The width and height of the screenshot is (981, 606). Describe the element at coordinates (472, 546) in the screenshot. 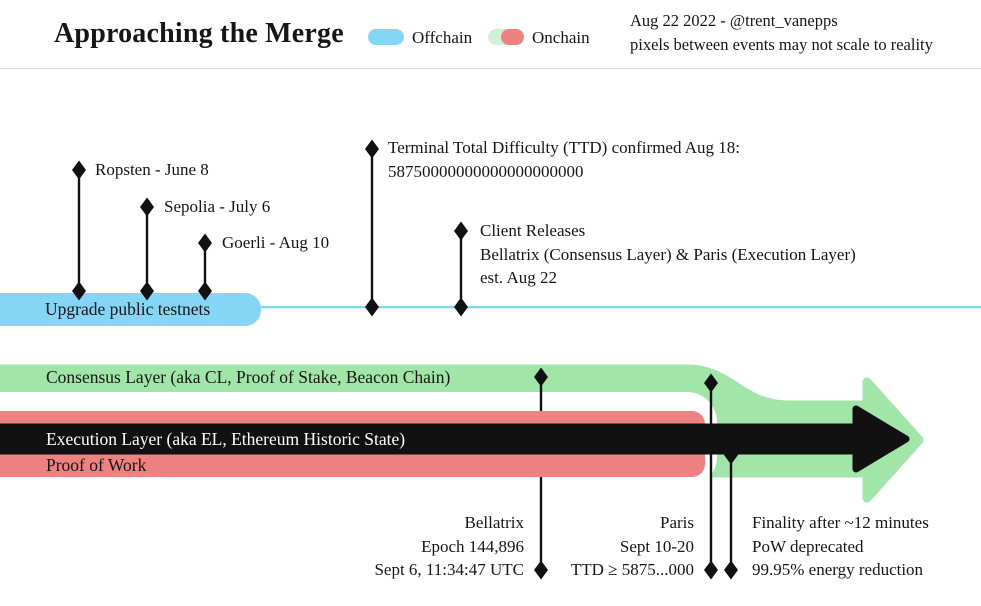

I see `bellatrix-epoch: Epoch 144,896` at that location.